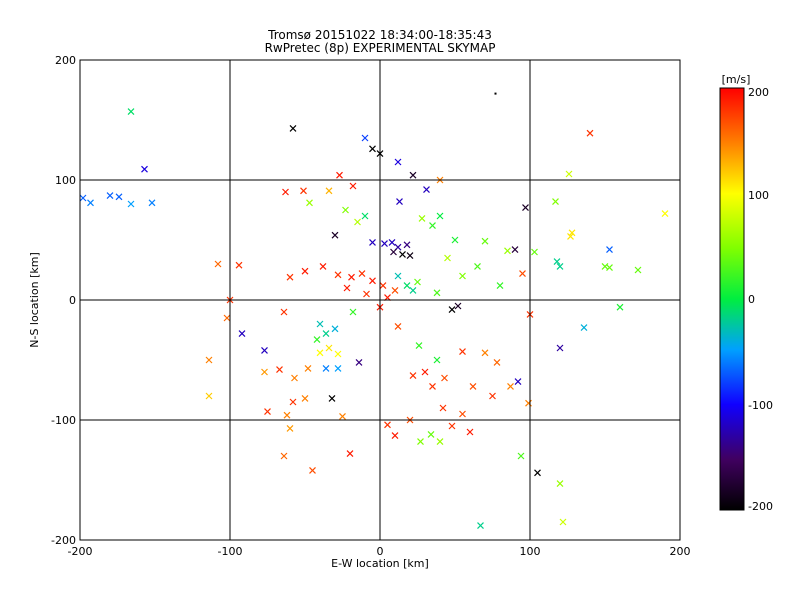 This screenshot has width=800, height=600. Describe the element at coordinates (495, 93) in the screenshot. I see `data-point-dot` at that location.